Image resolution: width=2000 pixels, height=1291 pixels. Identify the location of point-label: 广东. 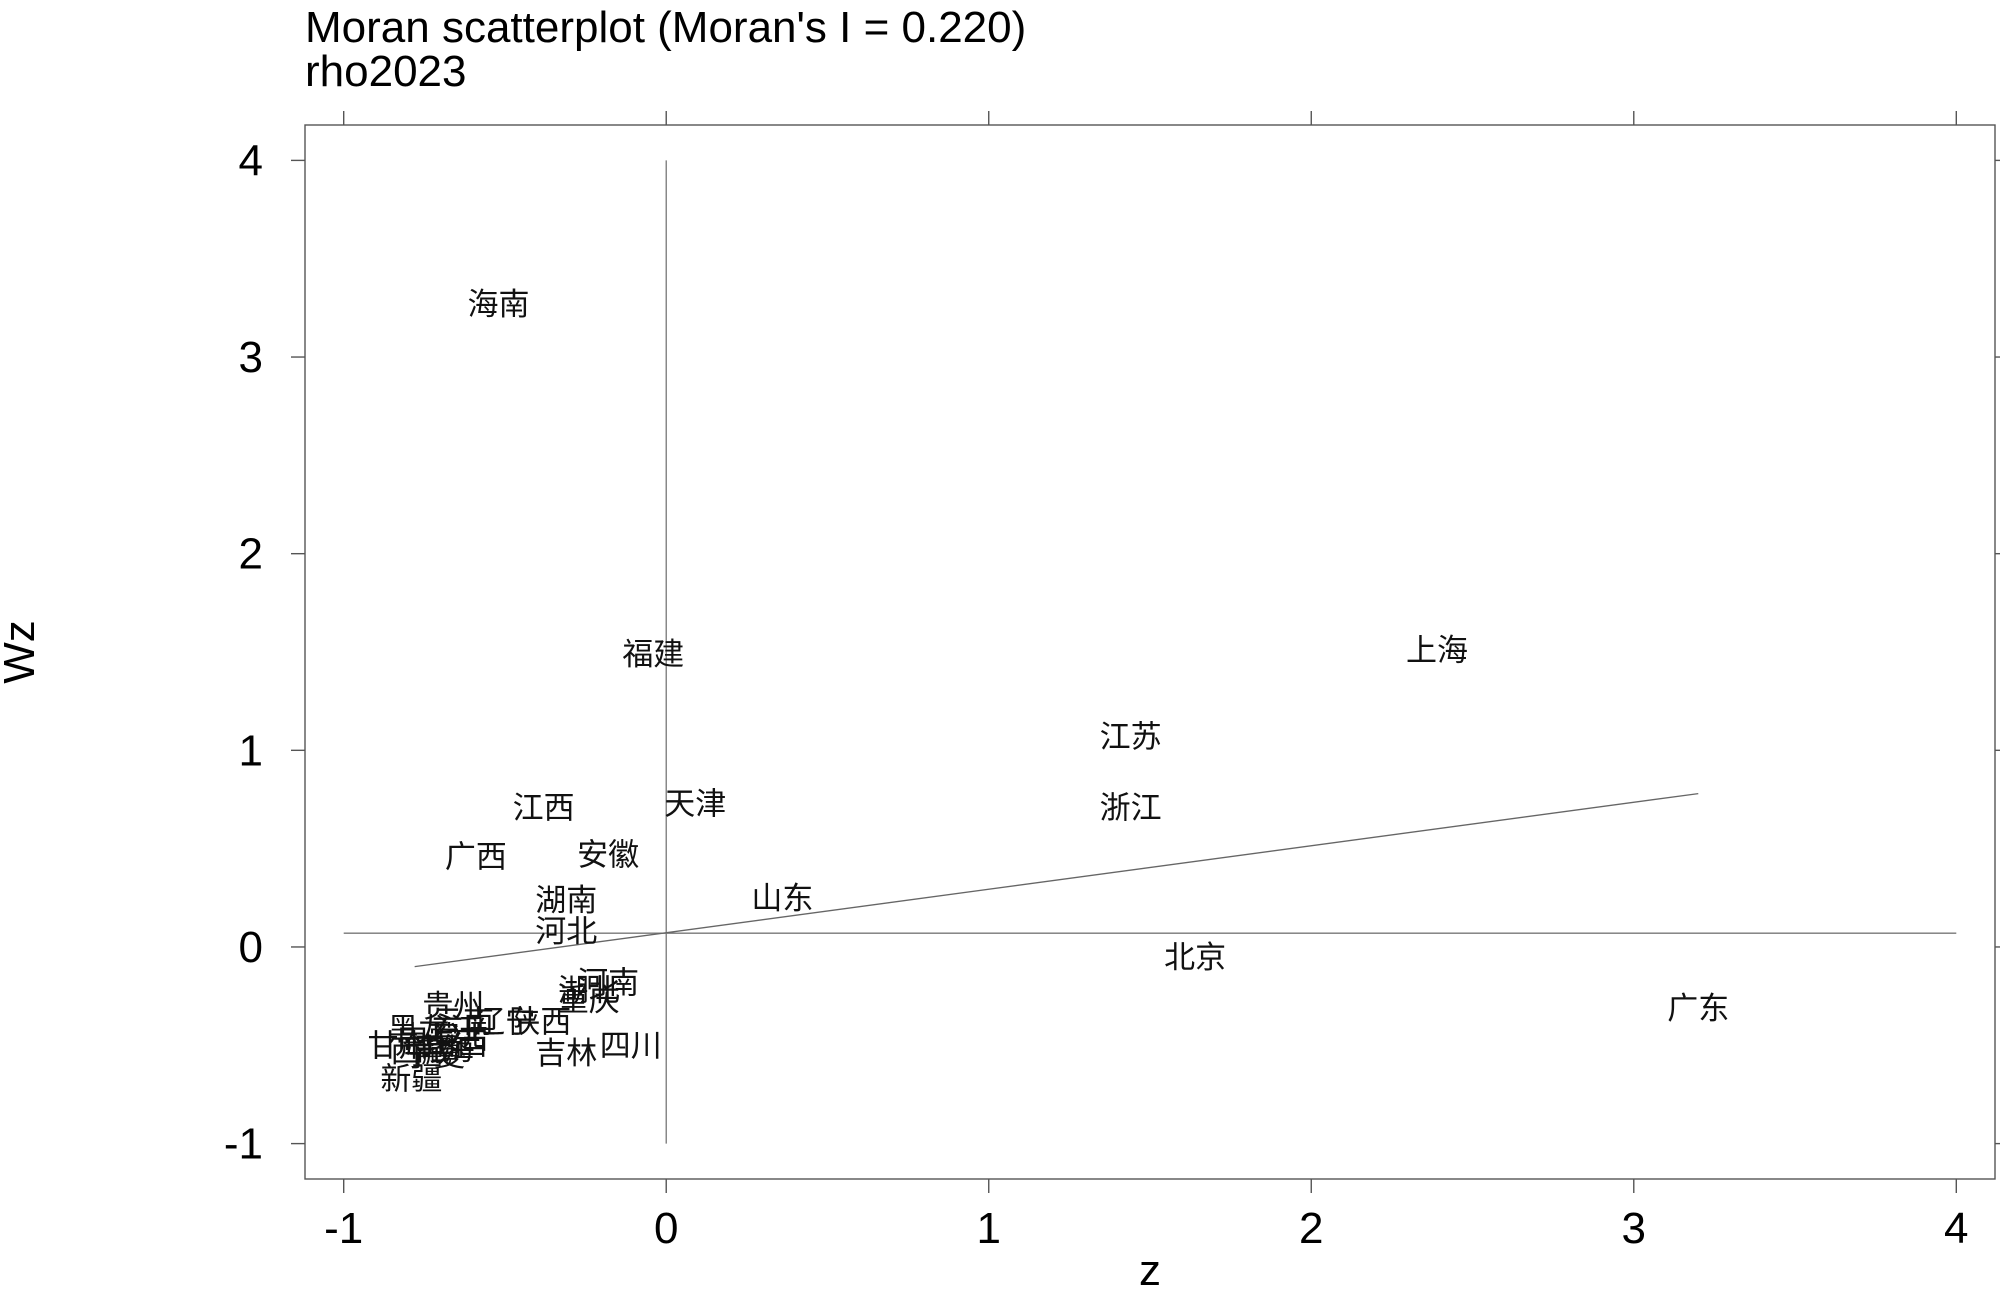
(1698, 1009).